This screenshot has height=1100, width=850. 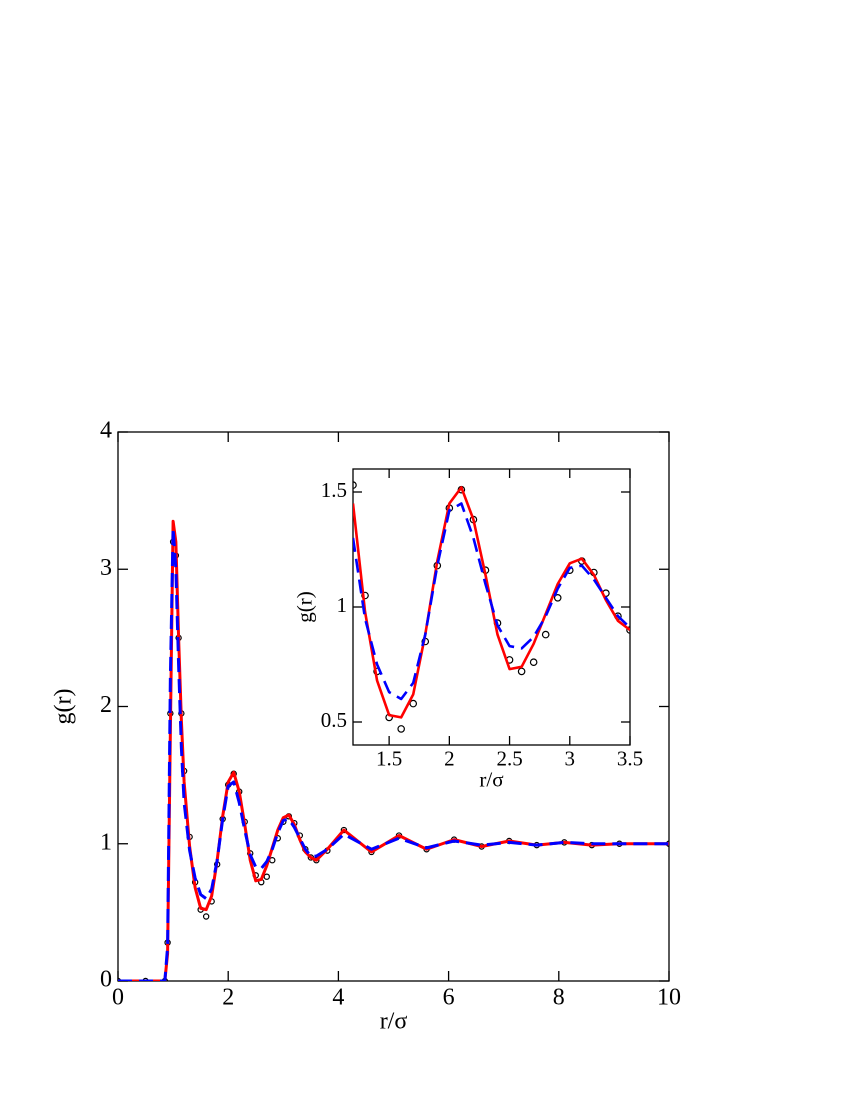 I want to click on x-tick-label: 0, so click(x=118, y=998).